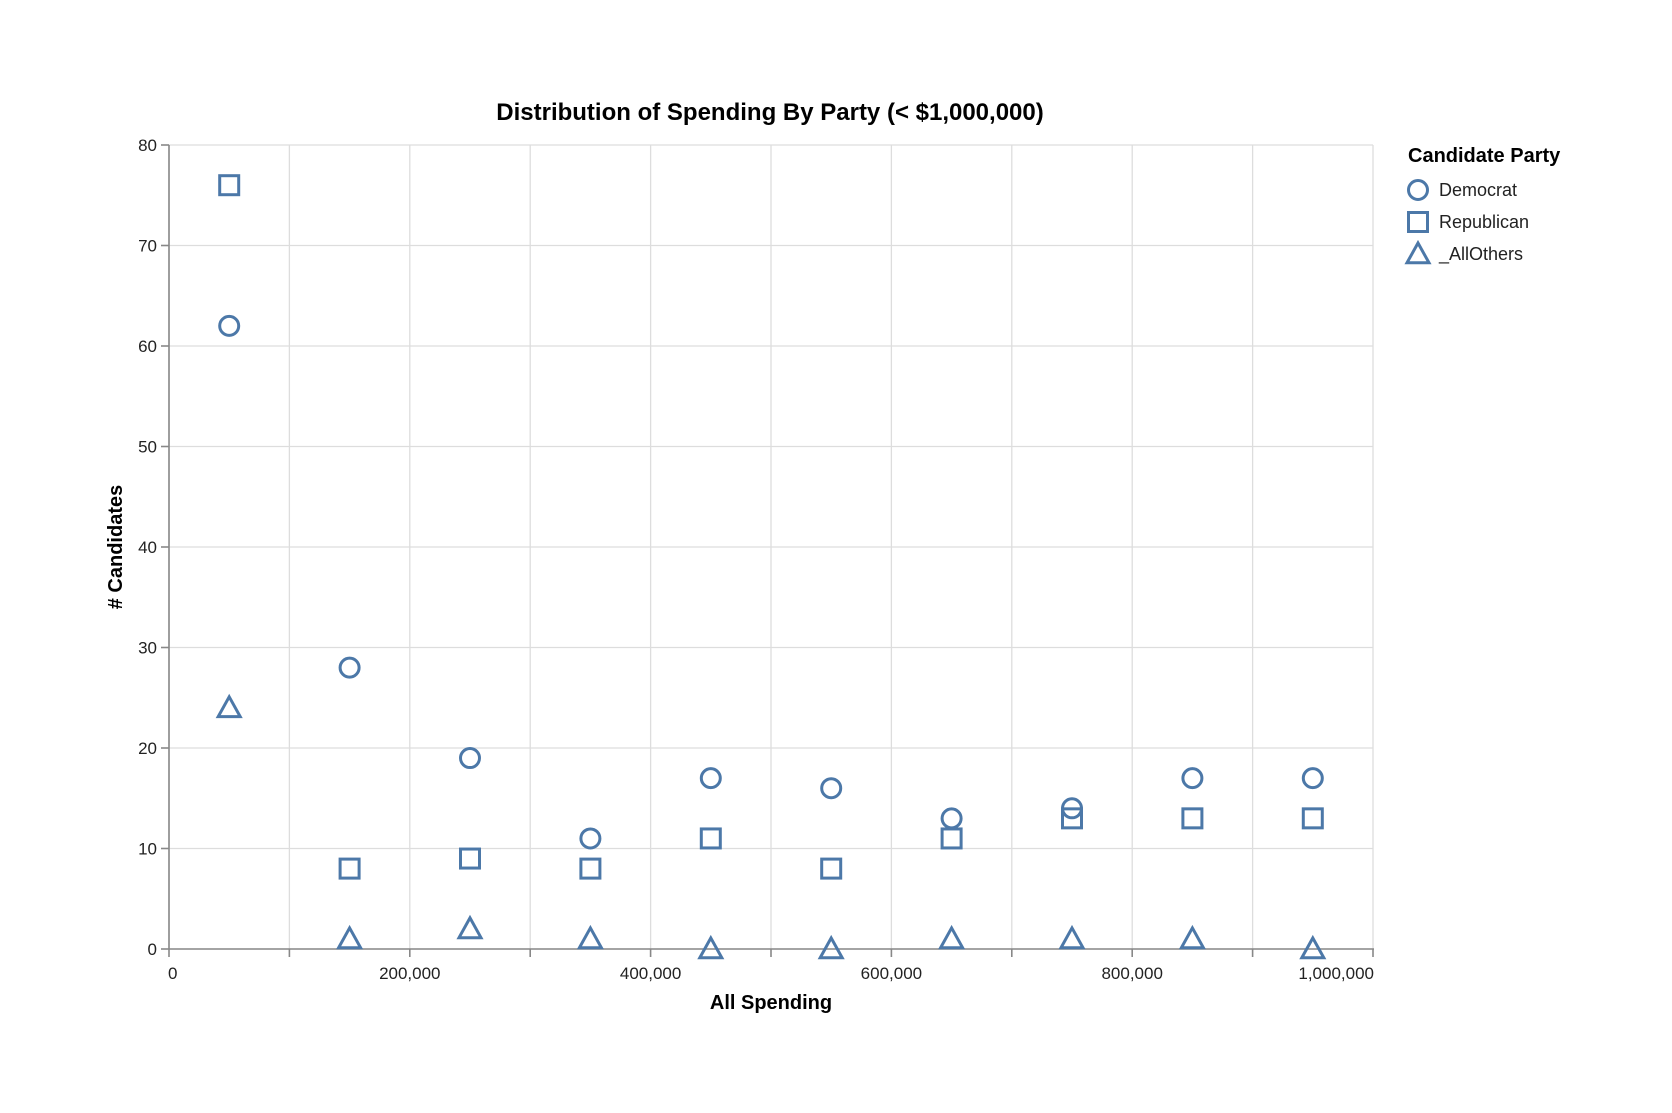 The height and width of the screenshot is (1113, 1672). I want to click on y-axis-title: # Candidates, so click(116, 547).